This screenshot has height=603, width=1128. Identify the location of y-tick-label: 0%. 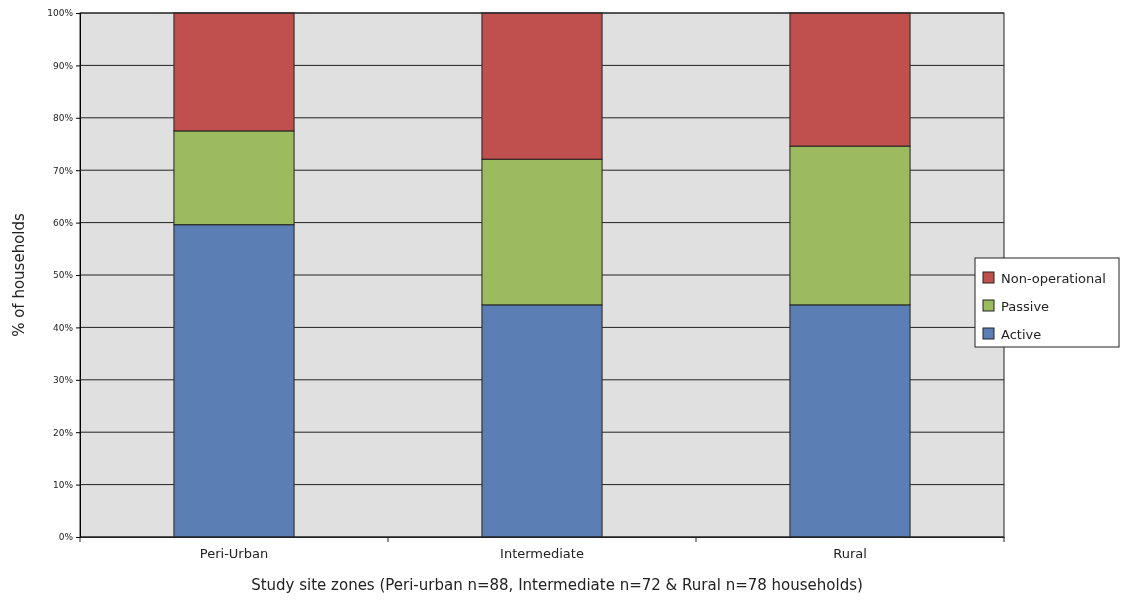
(66, 537).